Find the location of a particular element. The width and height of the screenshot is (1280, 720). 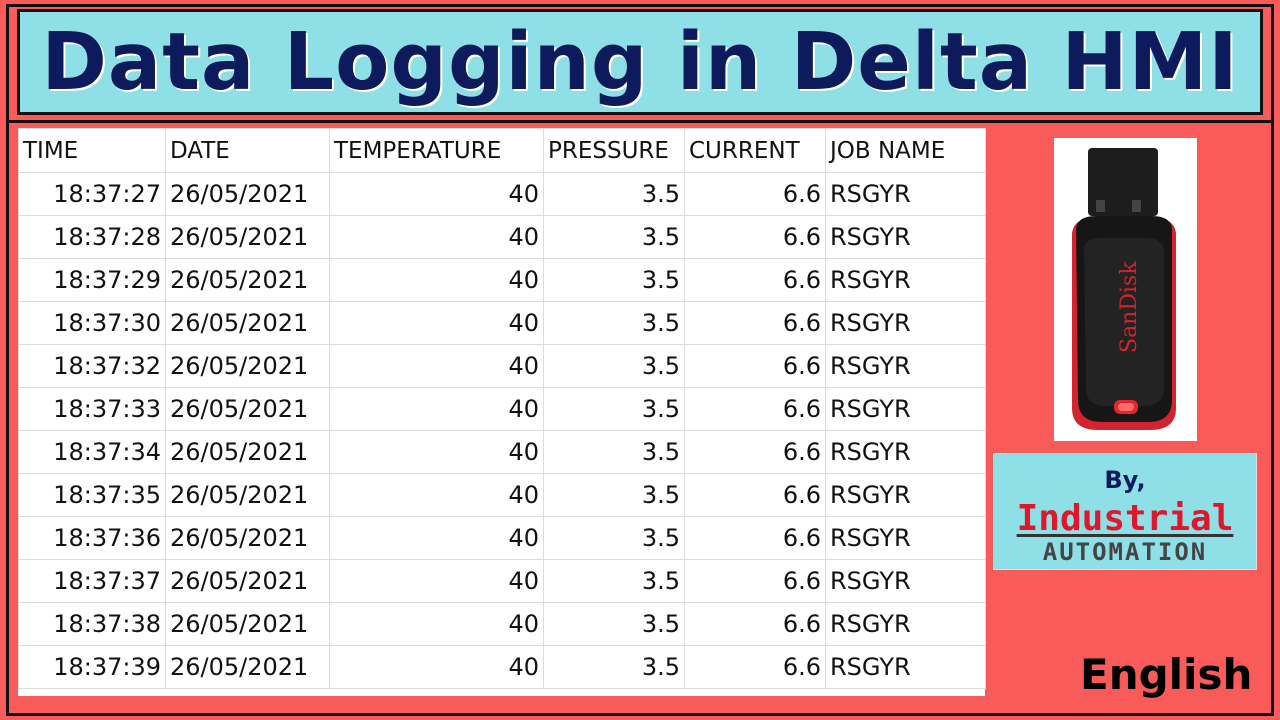

table-row: 18:37:29 26/05/2021 40 3.5 6.6 RSGYR is located at coordinates (502, 280).